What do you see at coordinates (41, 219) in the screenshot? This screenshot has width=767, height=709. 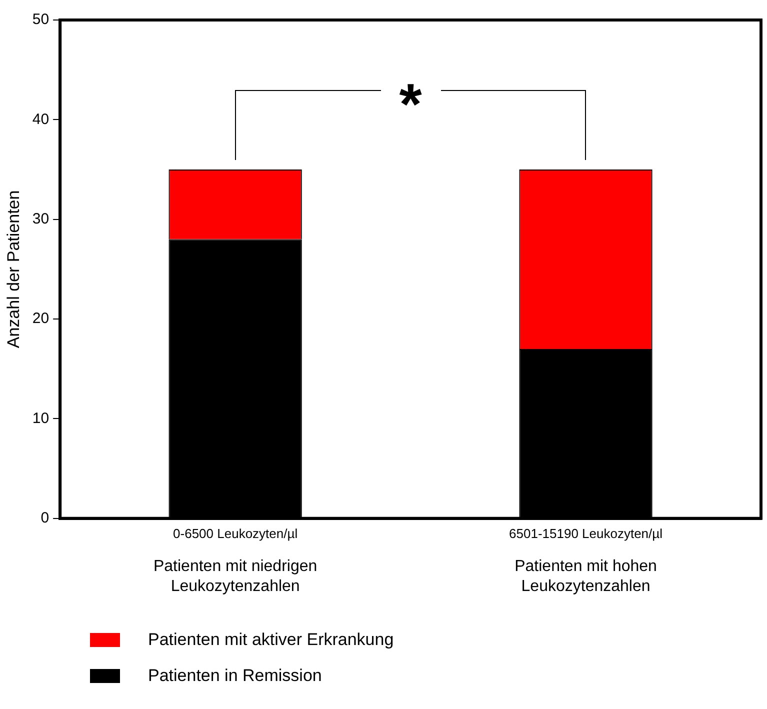 I see `y-tick-label: 30` at bounding box center [41, 219].